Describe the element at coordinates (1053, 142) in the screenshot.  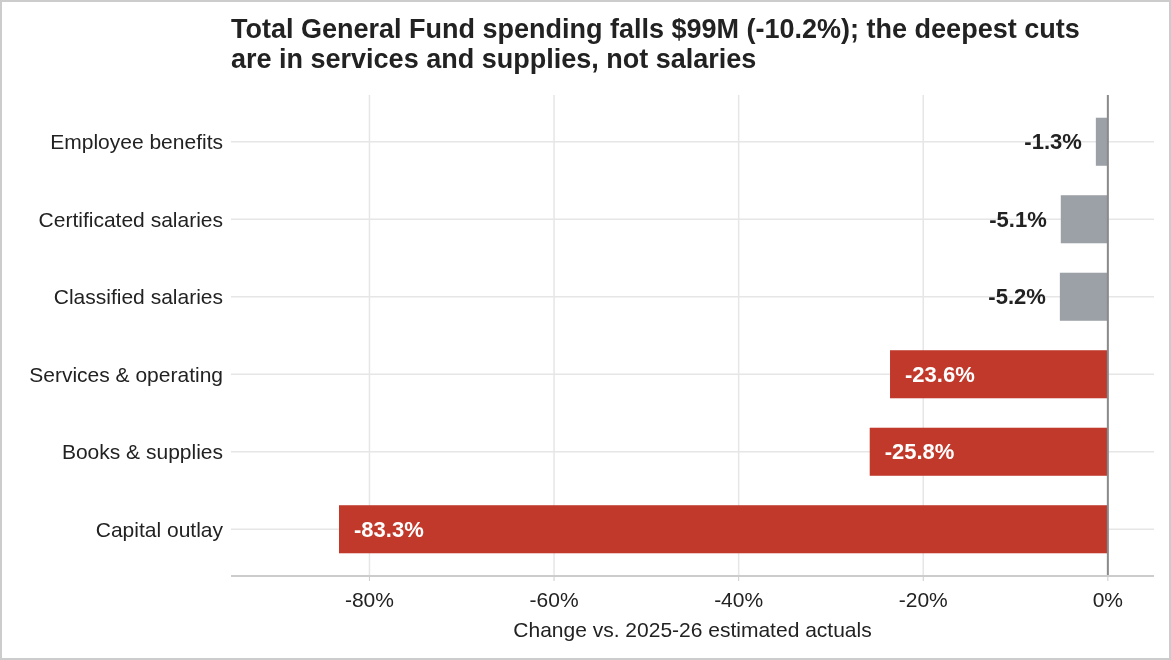
I see `data-label: -1.3%` at that location.